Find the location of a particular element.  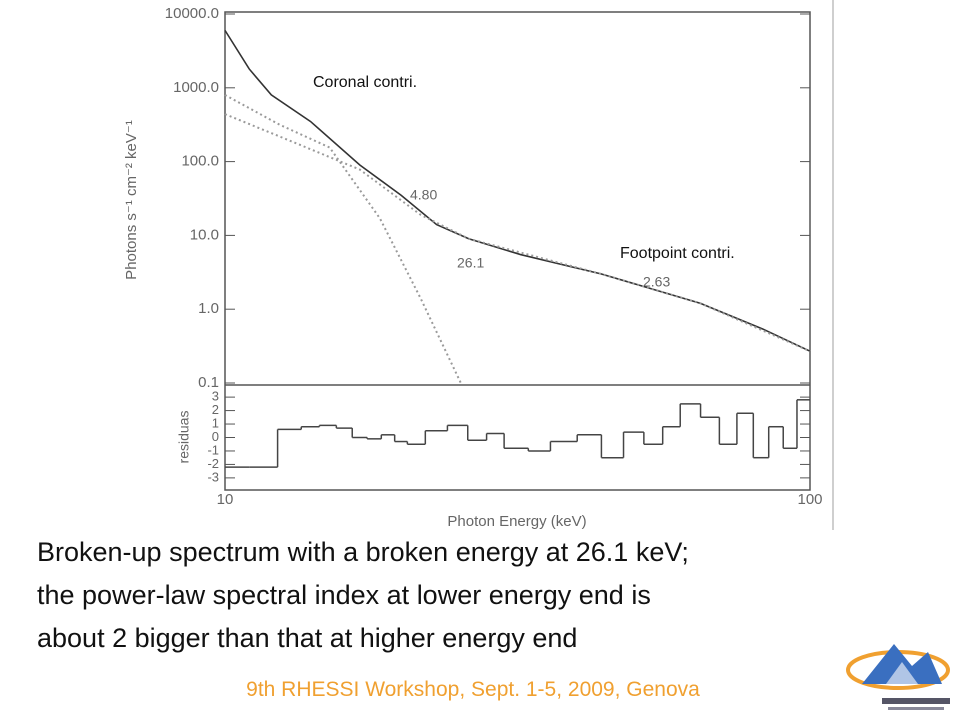

y-tick-label: 100.0 is located at coordinates (200, 161).